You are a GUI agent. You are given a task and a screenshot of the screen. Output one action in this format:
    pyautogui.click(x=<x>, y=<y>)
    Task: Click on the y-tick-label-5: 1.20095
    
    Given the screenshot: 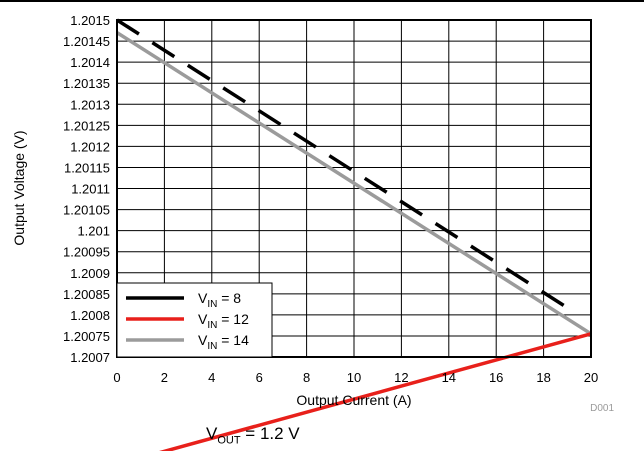 What is the action you would take?
    pyautogui.click(x=86, y=252)
    